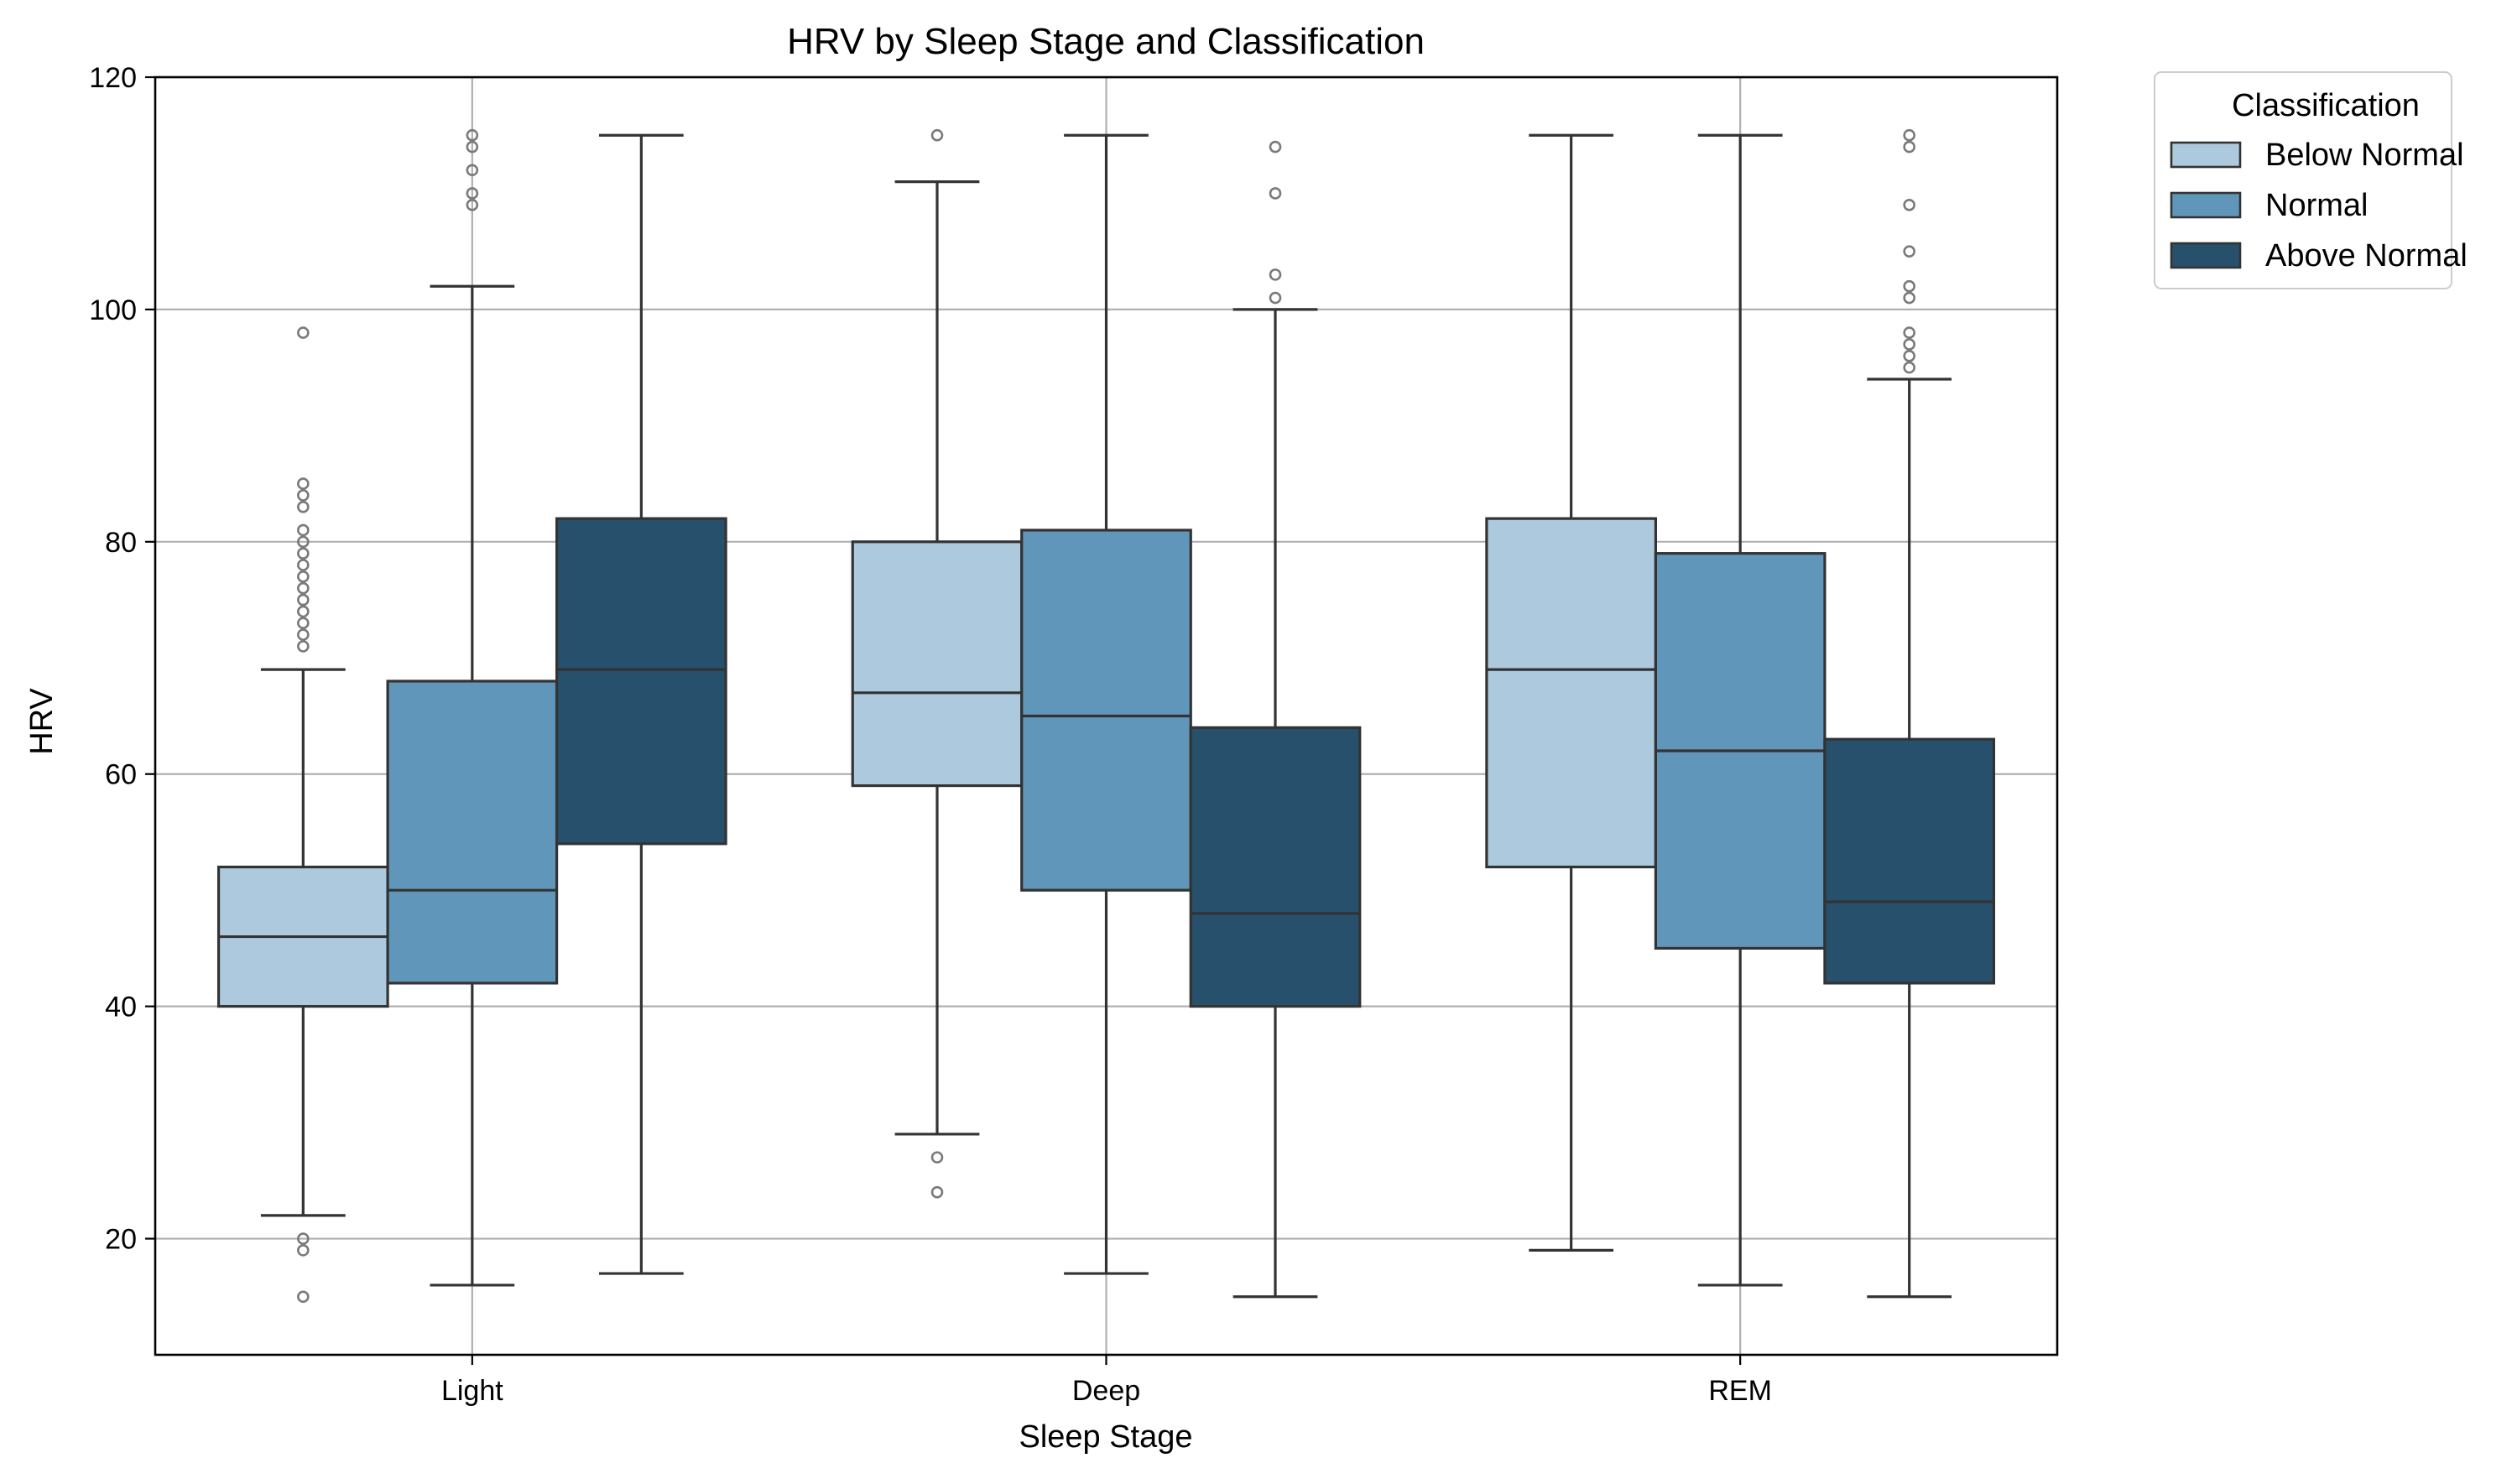  I want to click on legend-label: Normal, so click(2316, 205).